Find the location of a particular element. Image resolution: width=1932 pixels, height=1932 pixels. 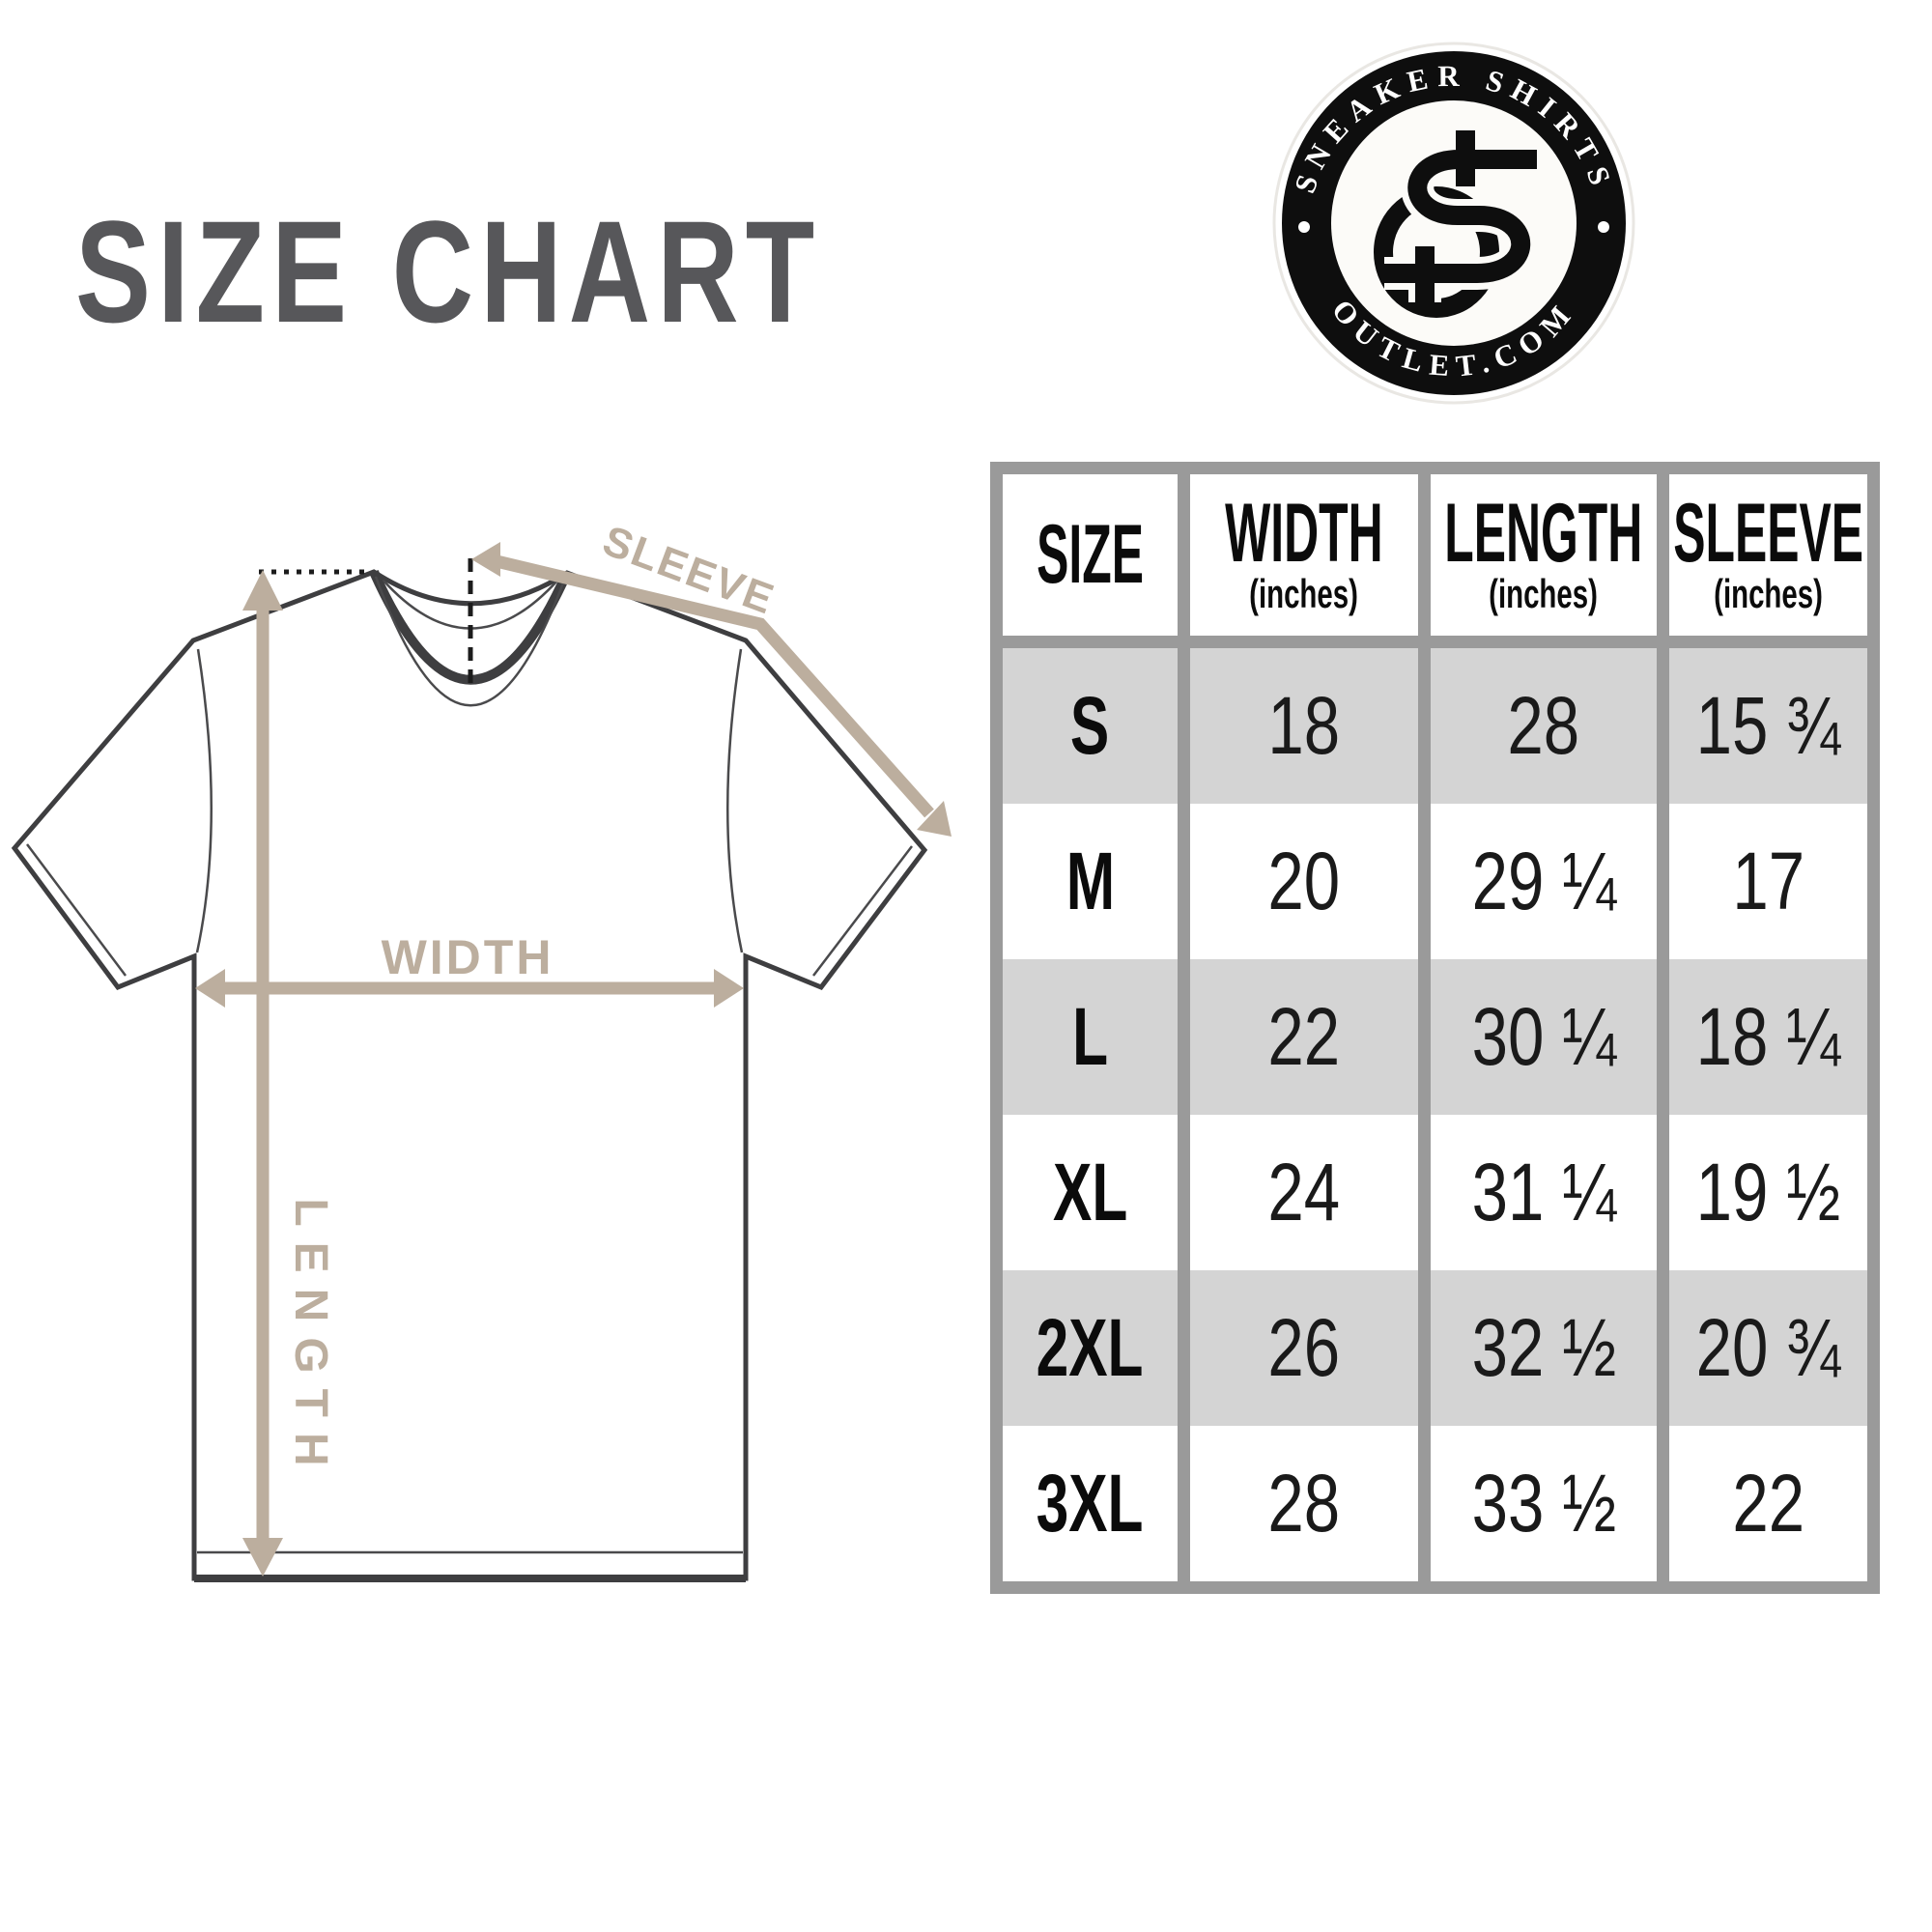

column-header-label: SIZE is located at coordinates (1090, 554).